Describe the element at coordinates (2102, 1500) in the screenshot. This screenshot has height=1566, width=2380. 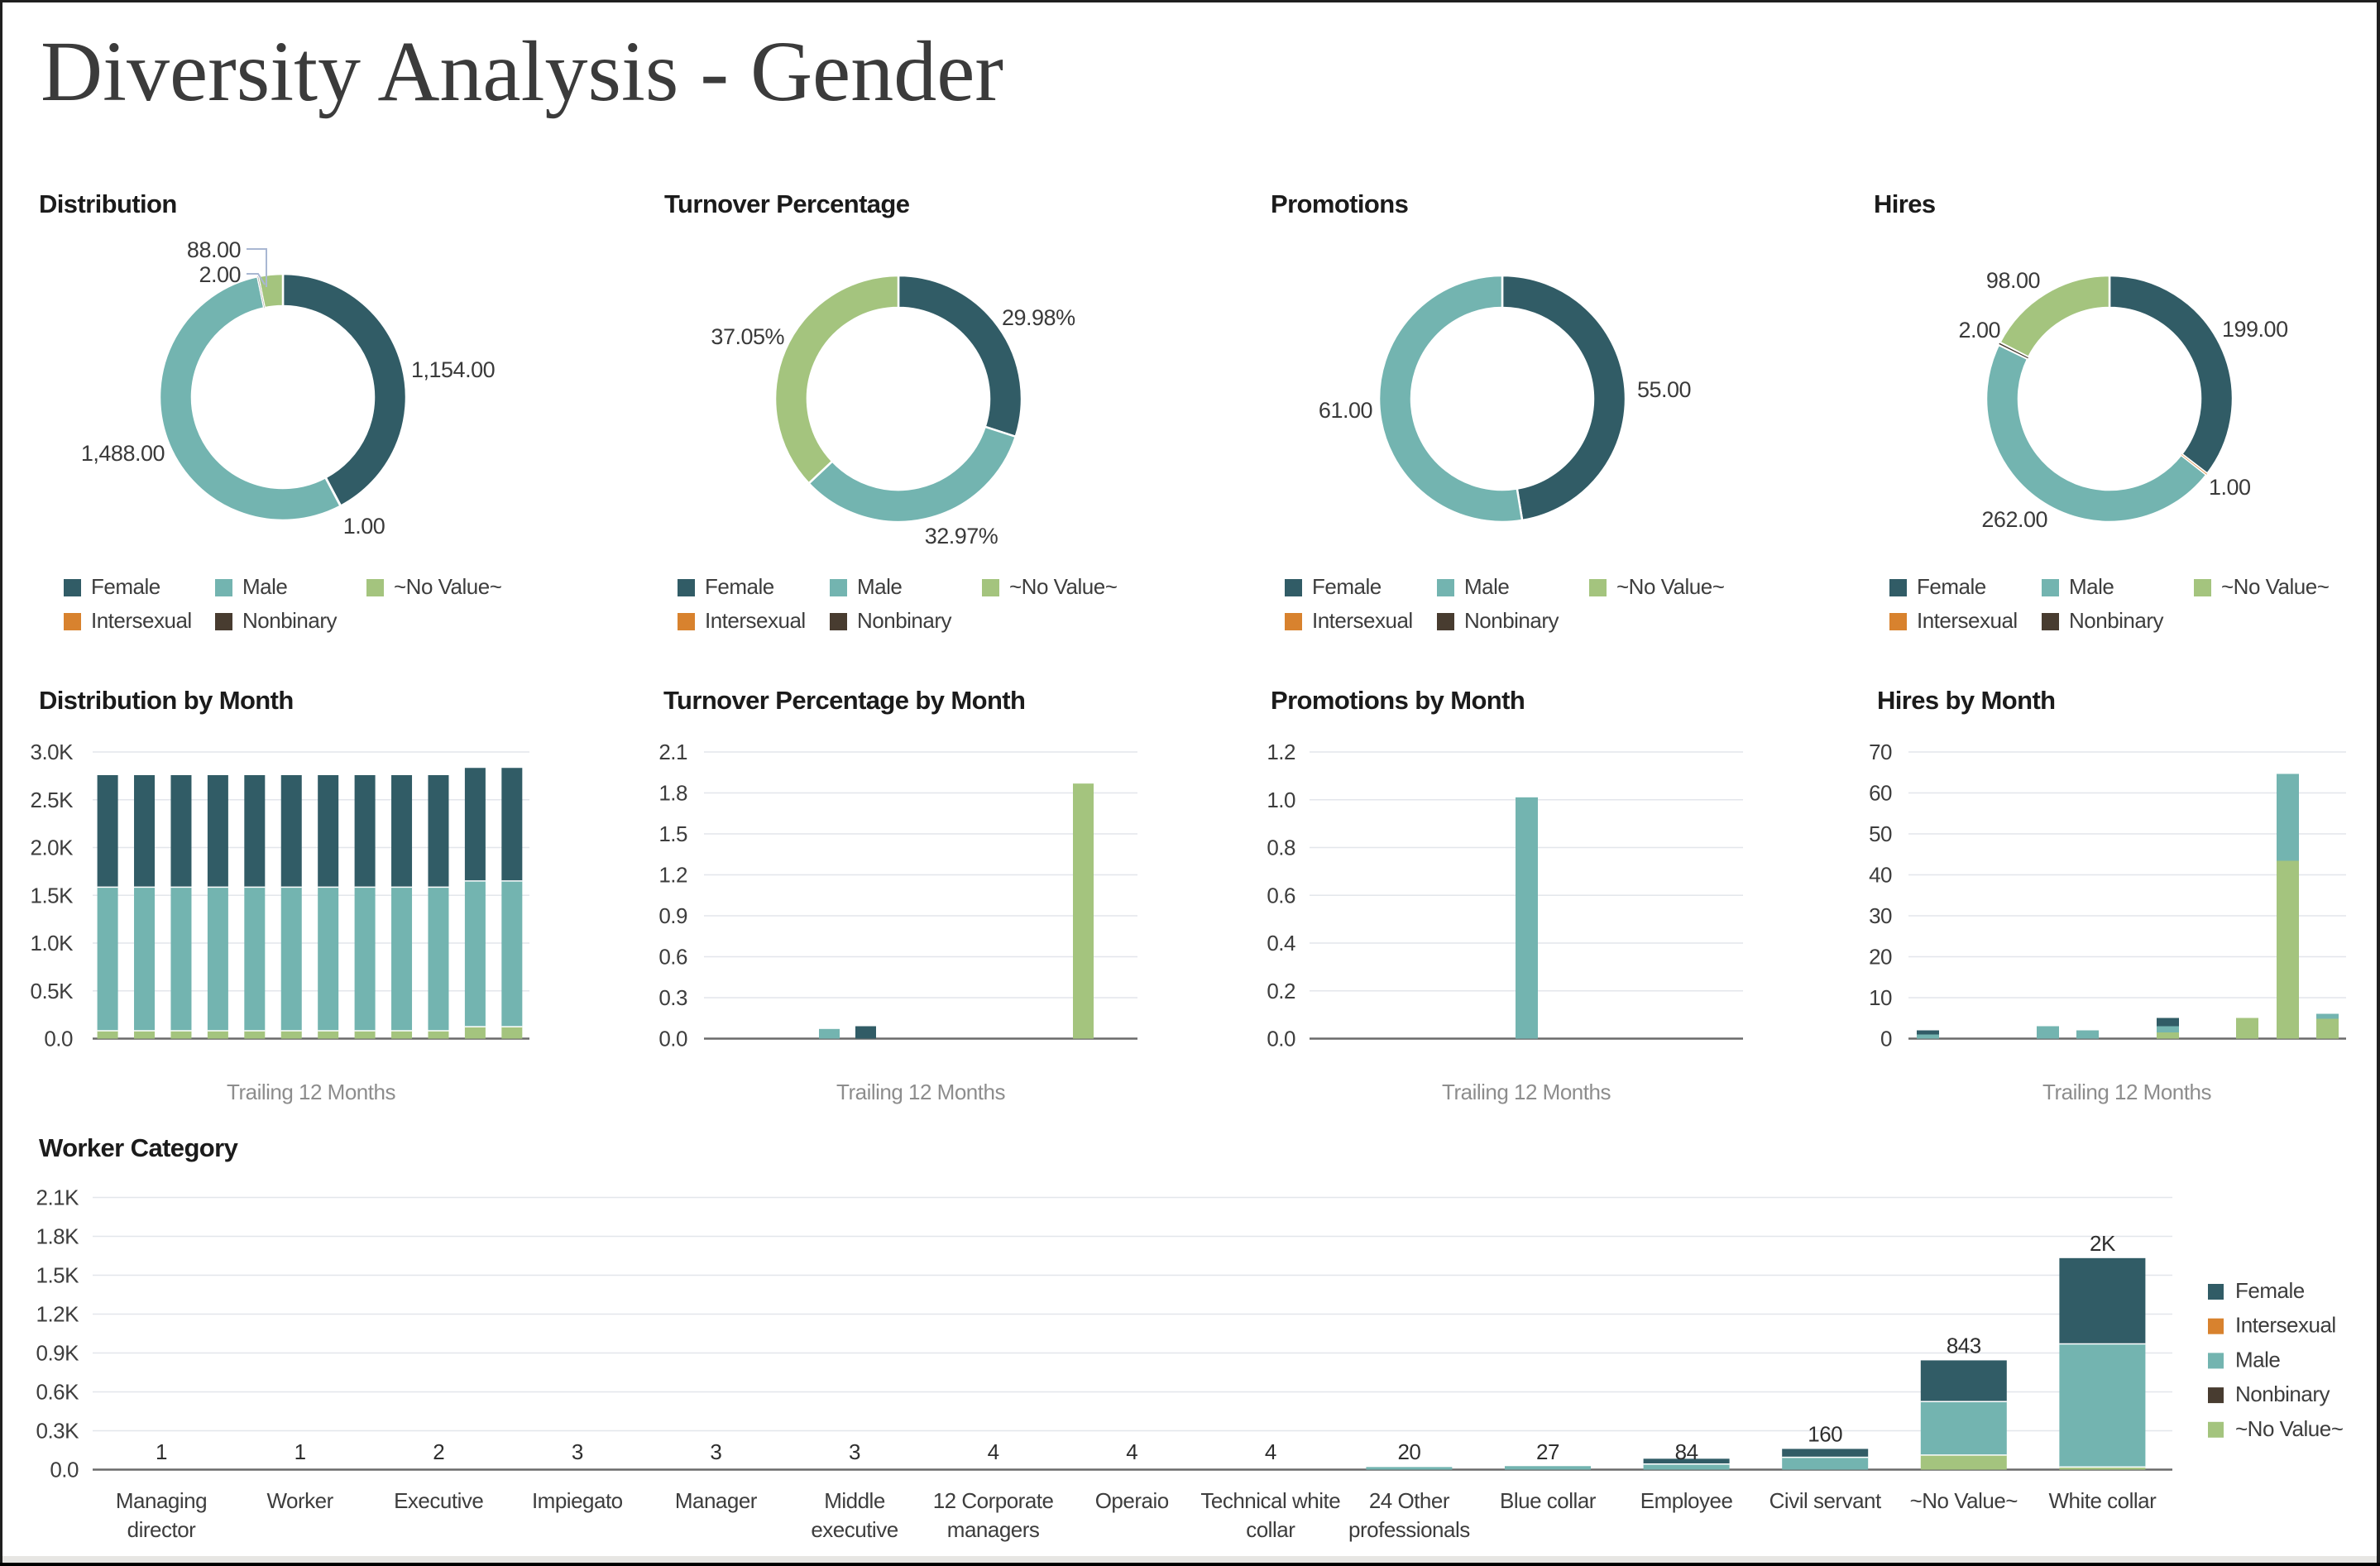
I see `svg-text: White collar` at that location.